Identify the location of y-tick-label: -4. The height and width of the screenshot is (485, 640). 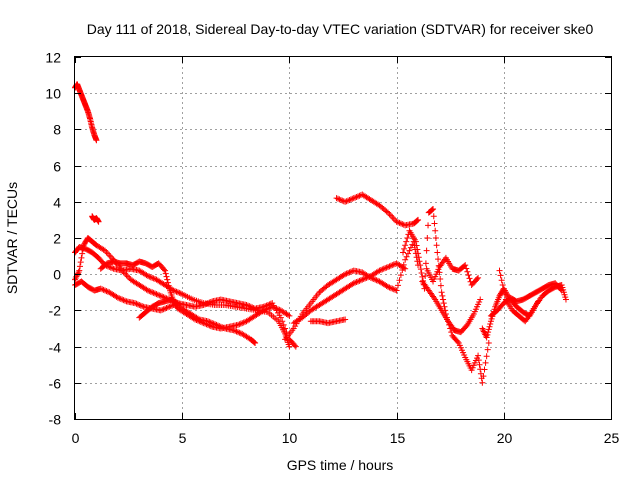
(55, 348).